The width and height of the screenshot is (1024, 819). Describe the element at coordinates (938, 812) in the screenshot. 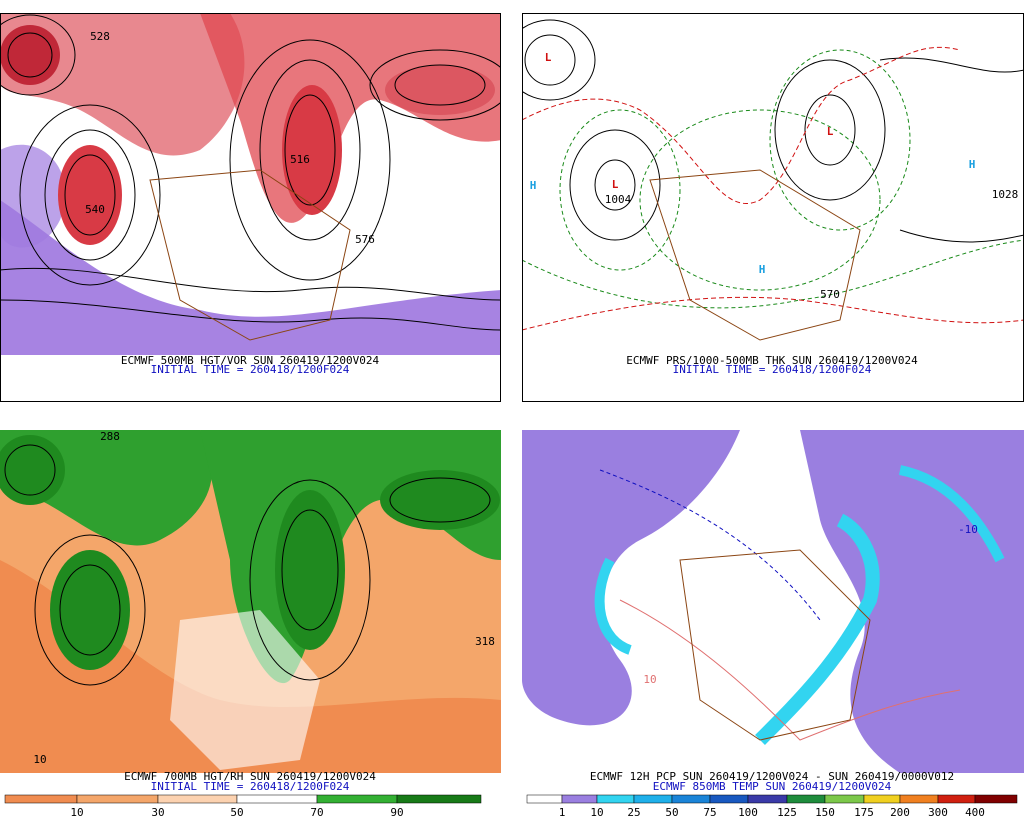

I see `colorbar-label: 300` at that location.